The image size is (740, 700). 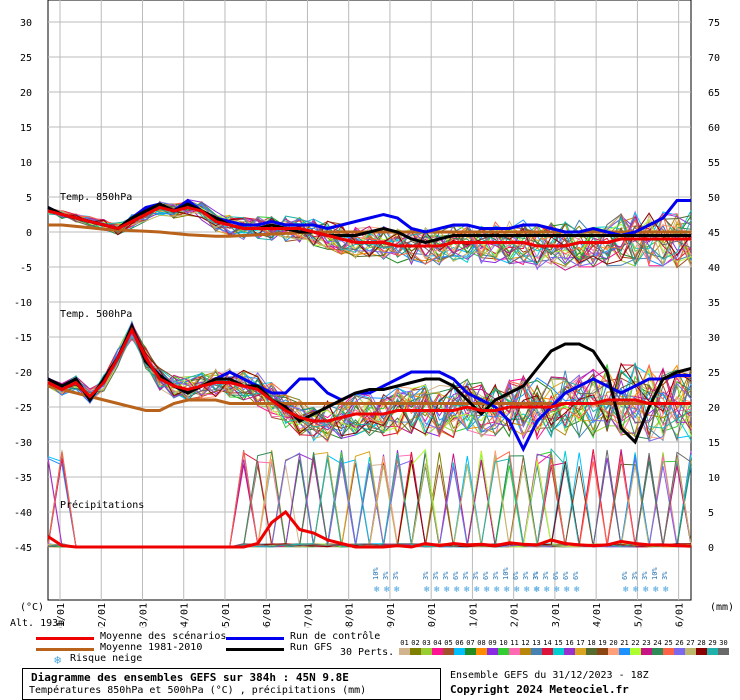 I want to click on right-tick-label: 40, so click(x=714, y=268).